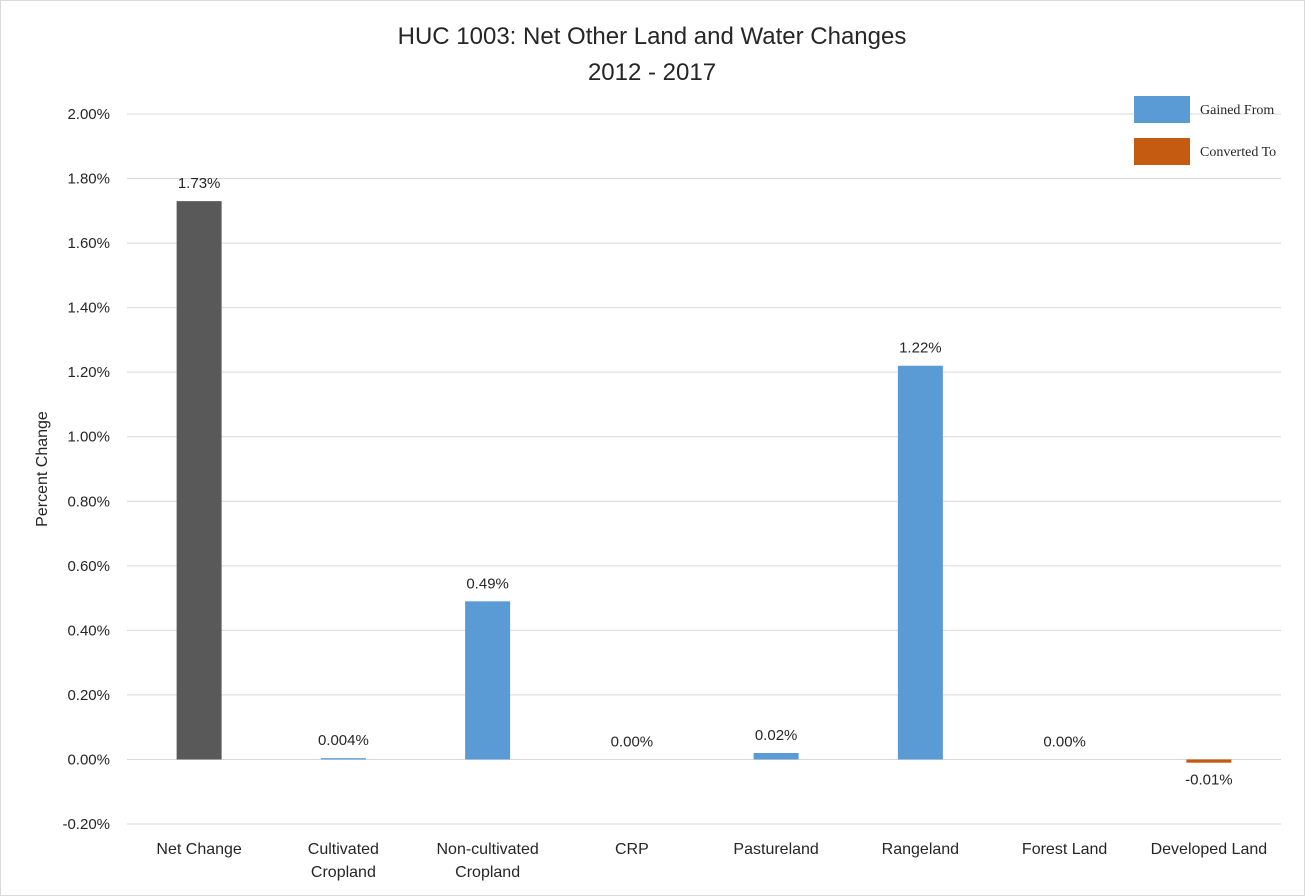  What do you see at coordinates (88, 695) in the screenshot?
I see `y-tick-label: 0.20%` at bounding box center [88, 695].